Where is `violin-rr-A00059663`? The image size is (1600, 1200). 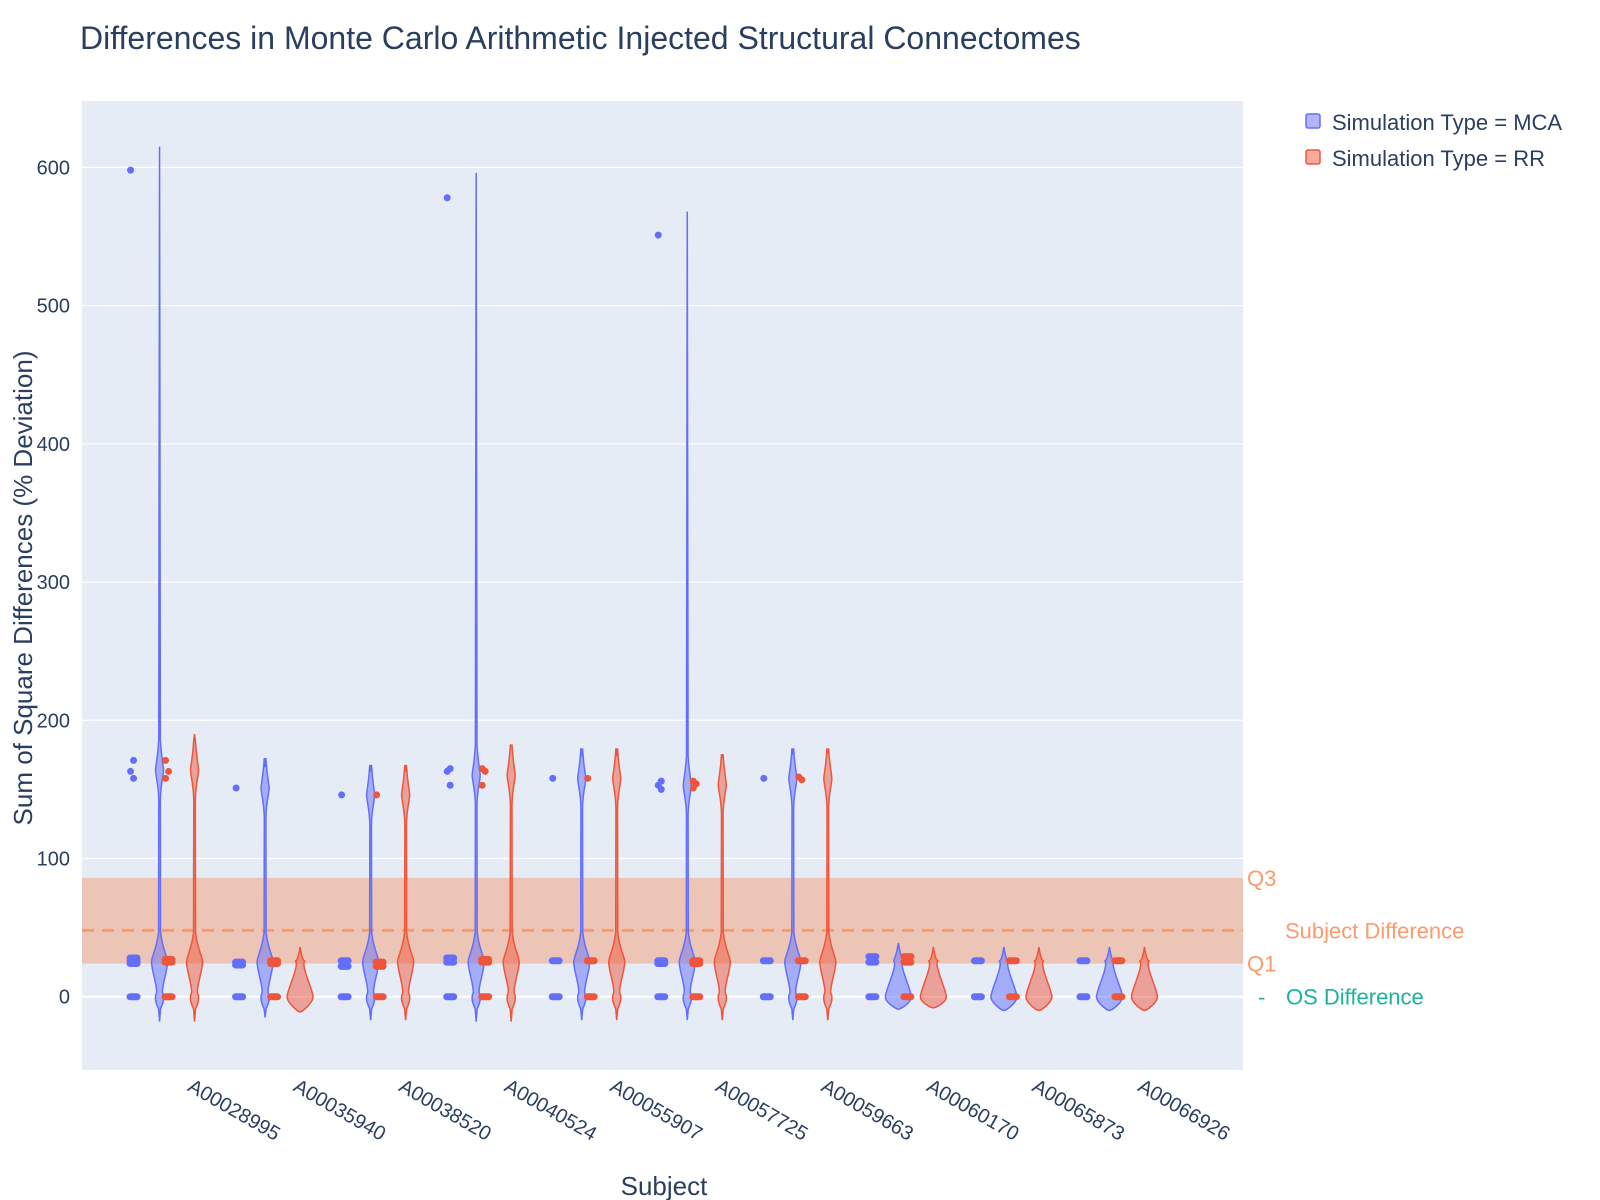
violin-rr-A00059663 is located at coordinates (828, 884).